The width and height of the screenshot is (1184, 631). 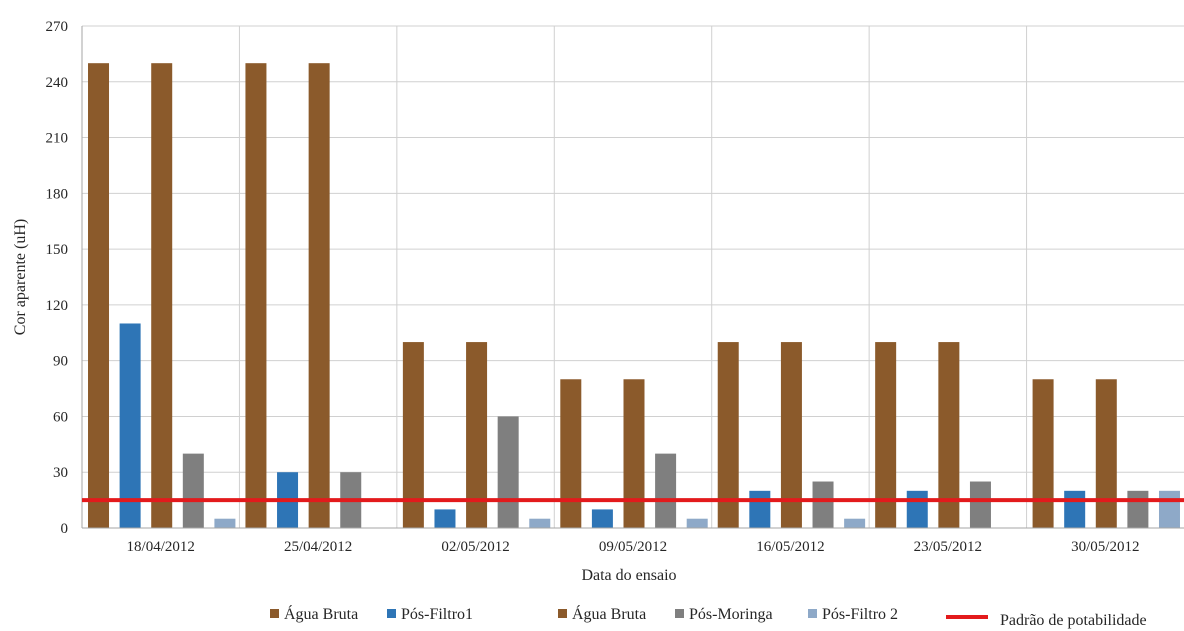 I want to click on y-tick-labels: 0 30 60 90 120 150 180 210 240 270, so click(x=57, y=278).